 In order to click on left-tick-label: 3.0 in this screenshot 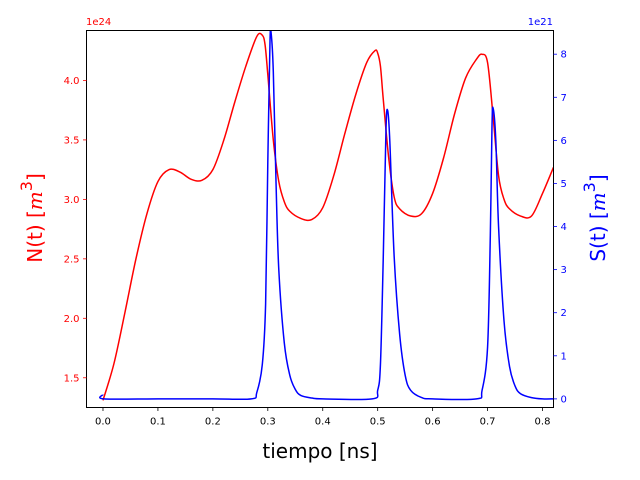, I will do `click(72, 200)`.